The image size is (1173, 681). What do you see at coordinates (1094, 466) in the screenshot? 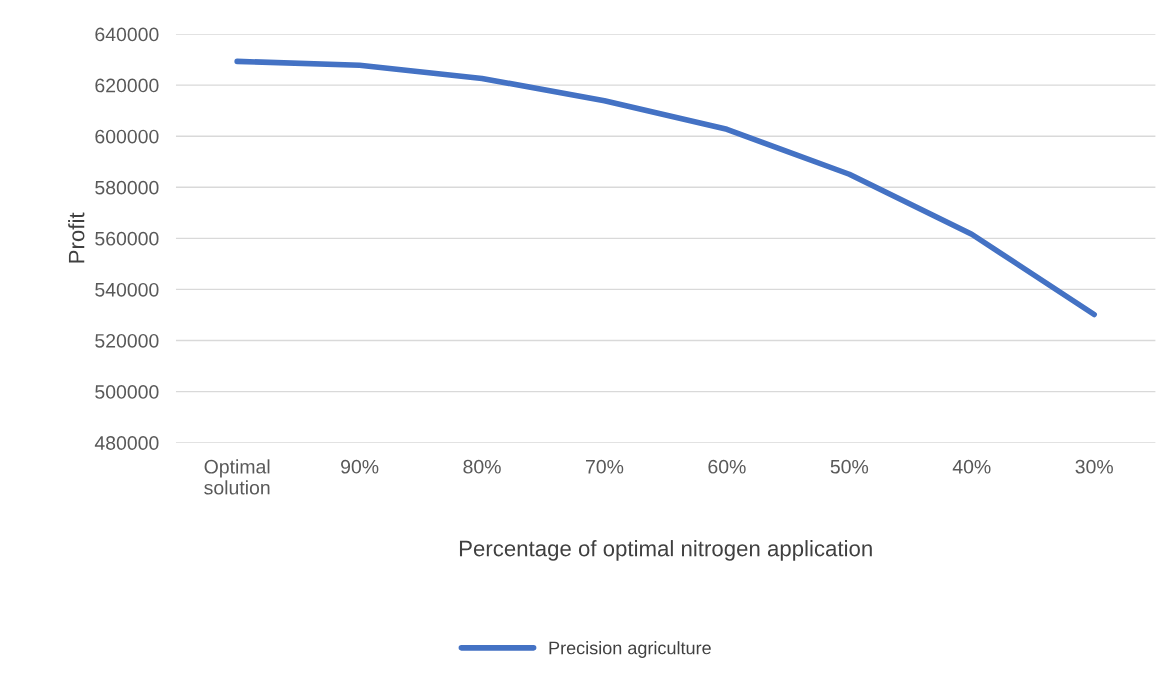
I see `x-tick-label: 30%` at bounding box center [1094, 466].